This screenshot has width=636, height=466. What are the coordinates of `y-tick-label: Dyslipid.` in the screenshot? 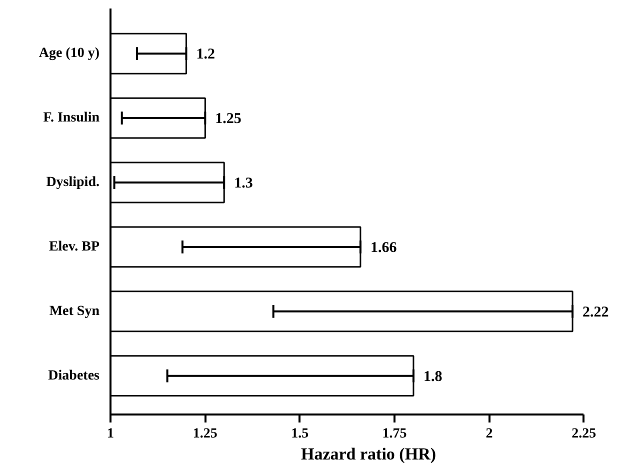 It's located at (73, 182).